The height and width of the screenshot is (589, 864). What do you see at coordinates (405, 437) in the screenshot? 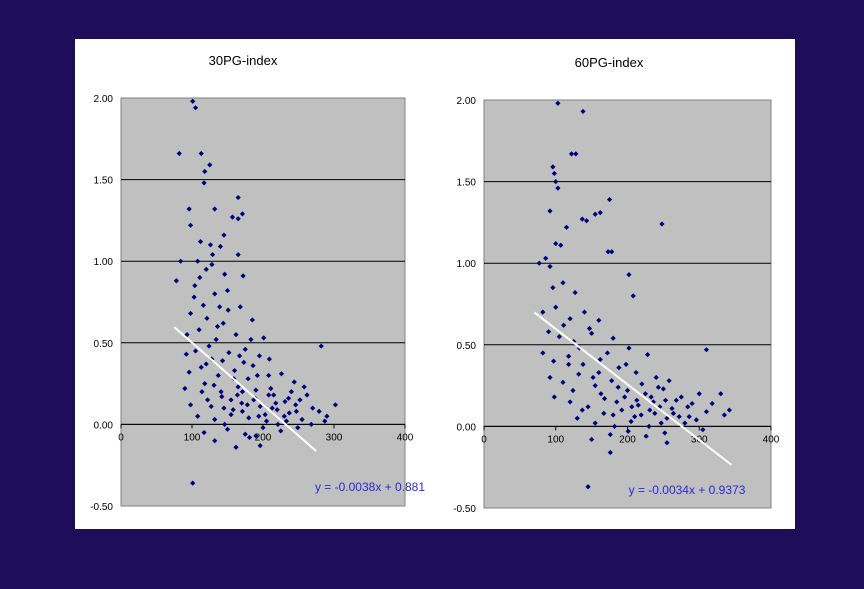
I see `x-tick-label: 400` at bounding box center [405, 437].